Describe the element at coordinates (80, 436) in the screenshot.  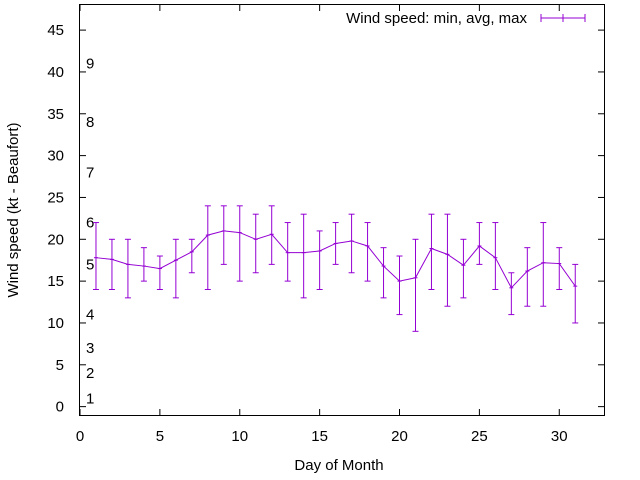
I see `x-tick-label: 0` at that location.